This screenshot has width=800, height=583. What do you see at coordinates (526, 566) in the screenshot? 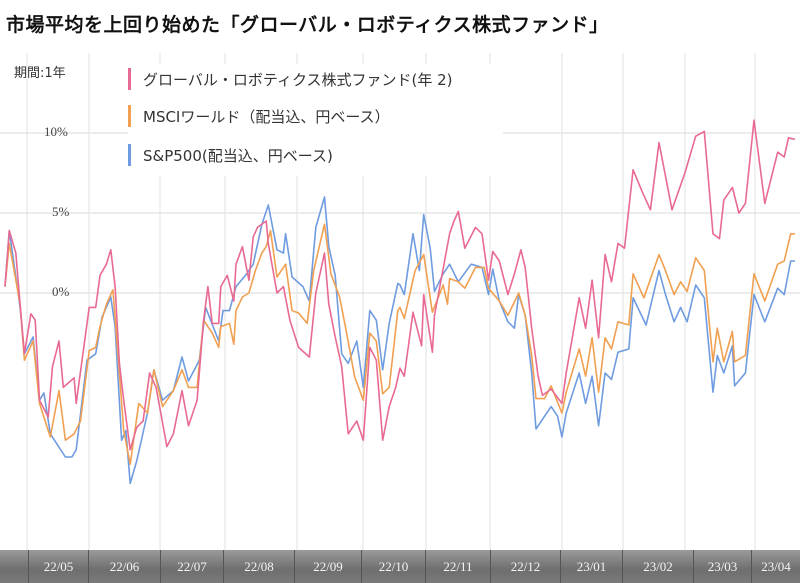
I see `x-tick-label: 22/12` at bounding box center [526, 566].